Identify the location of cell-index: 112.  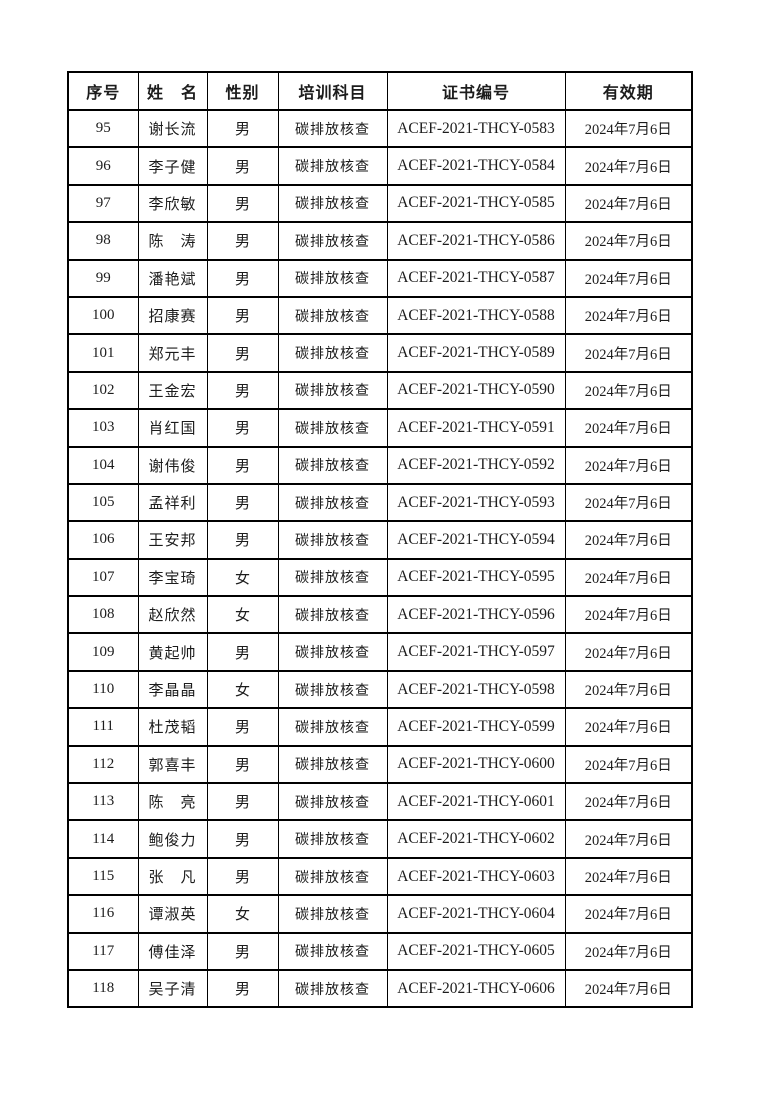
(103, 764).